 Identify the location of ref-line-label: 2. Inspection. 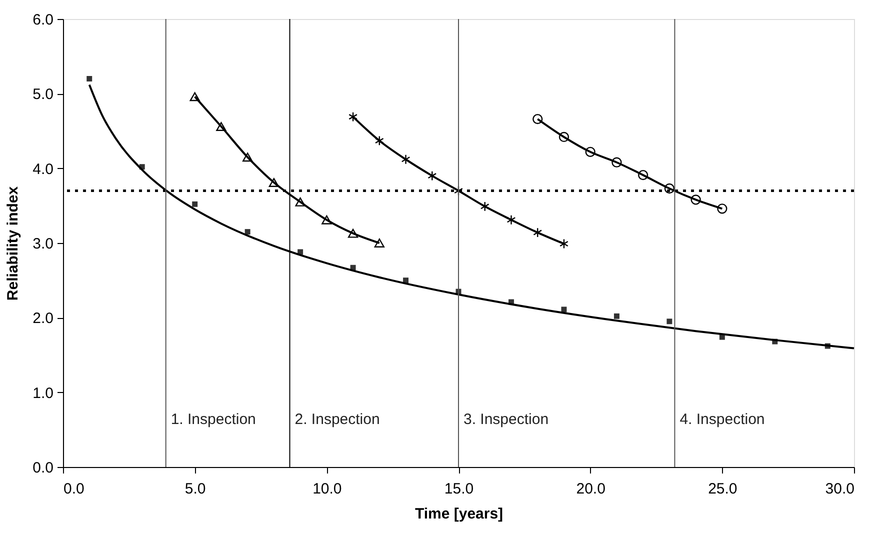
(337, 419).